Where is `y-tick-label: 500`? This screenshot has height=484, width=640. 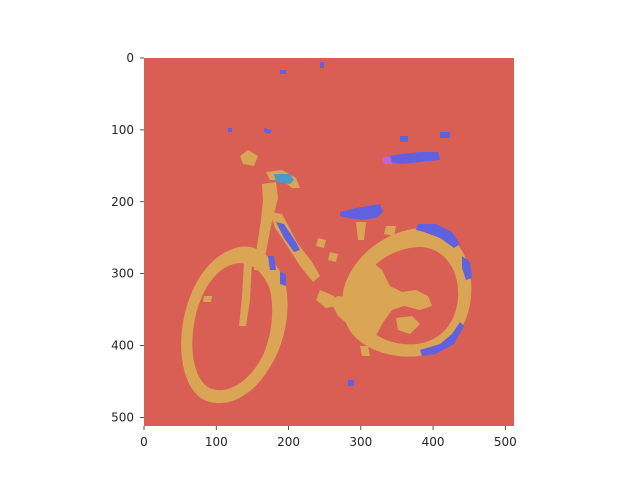
y-tick-label: 500 is located at coordinates (122, 417).